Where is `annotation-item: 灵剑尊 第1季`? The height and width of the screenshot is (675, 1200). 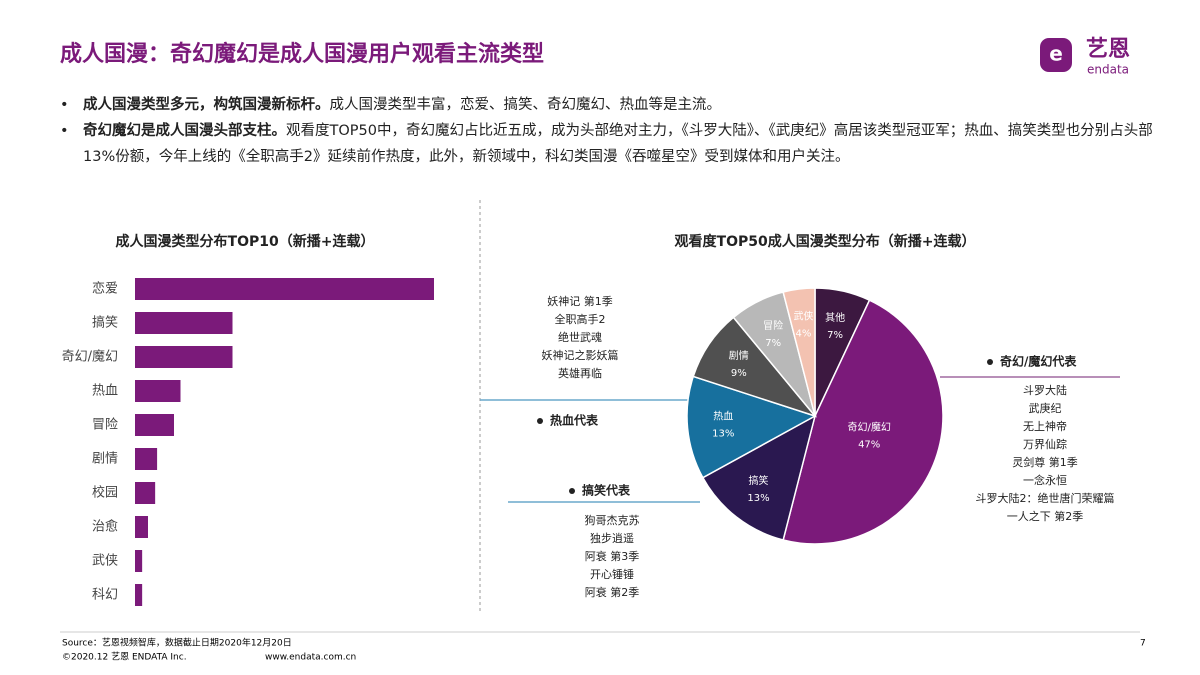 annotation-item: 灵剑尊 第1季 is located at coordinates (1045, 462).